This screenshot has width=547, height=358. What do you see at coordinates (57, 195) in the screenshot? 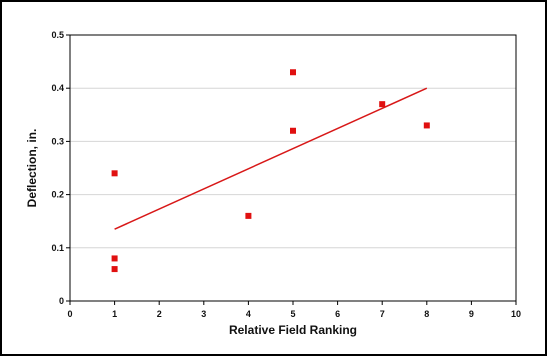
I see `y-tick-label: 0.2` at bounding box center [57, 195].